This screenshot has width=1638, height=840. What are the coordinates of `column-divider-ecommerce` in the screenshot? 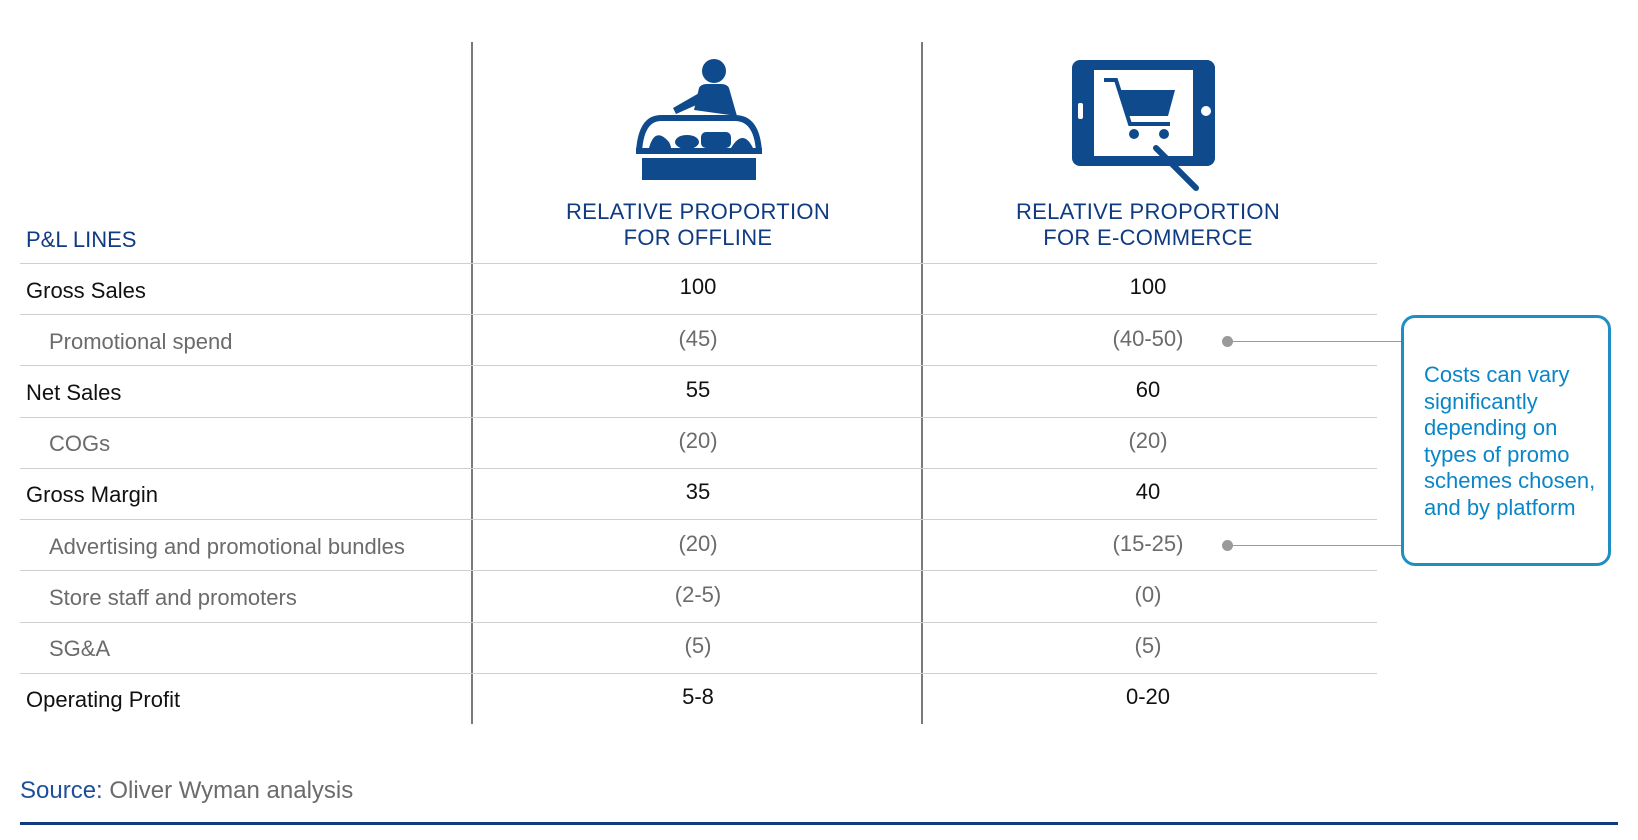 It's located at (922, 383).